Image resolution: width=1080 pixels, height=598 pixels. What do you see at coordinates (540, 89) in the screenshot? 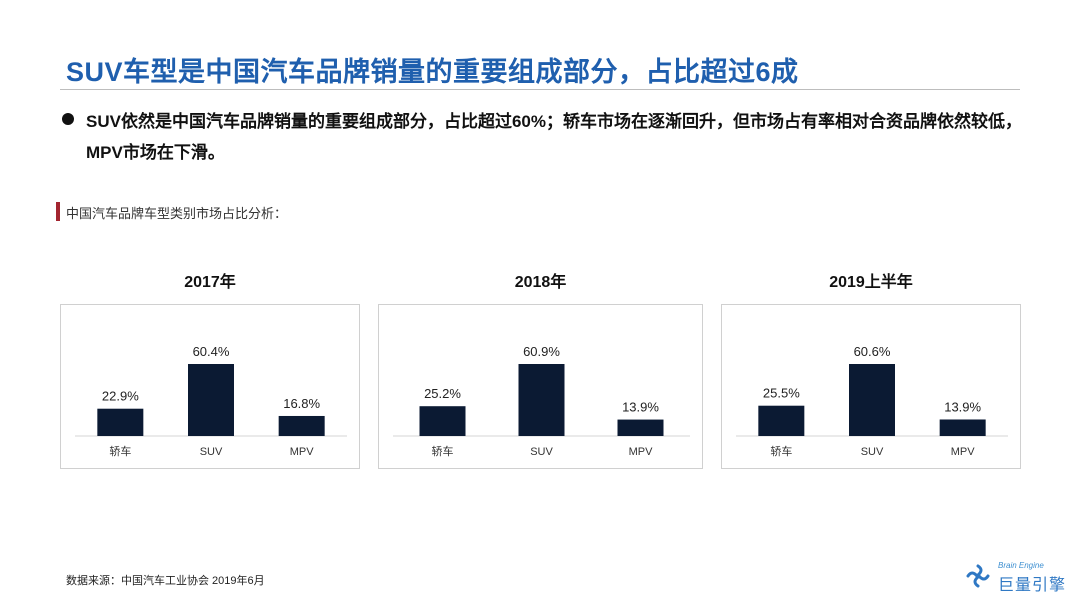
I see `title-divider` at bounding box center [540, 89].